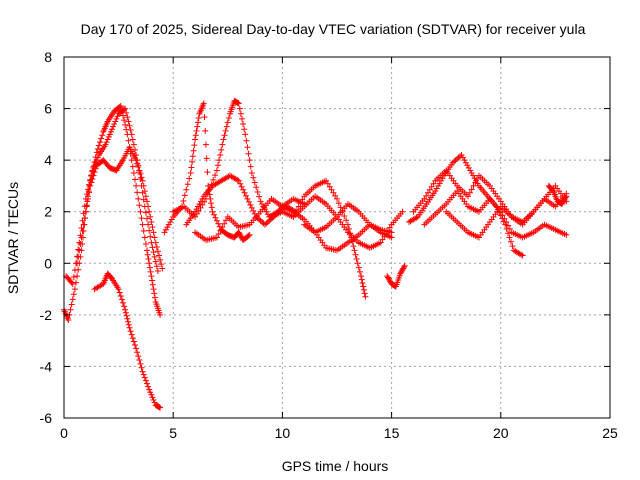 The width and height of the screenshot is (640, 480). What do you see at coordinates (173, 433) in the screenshot?
I see `x-tick-label: 5` at bounding box center [173, 433].